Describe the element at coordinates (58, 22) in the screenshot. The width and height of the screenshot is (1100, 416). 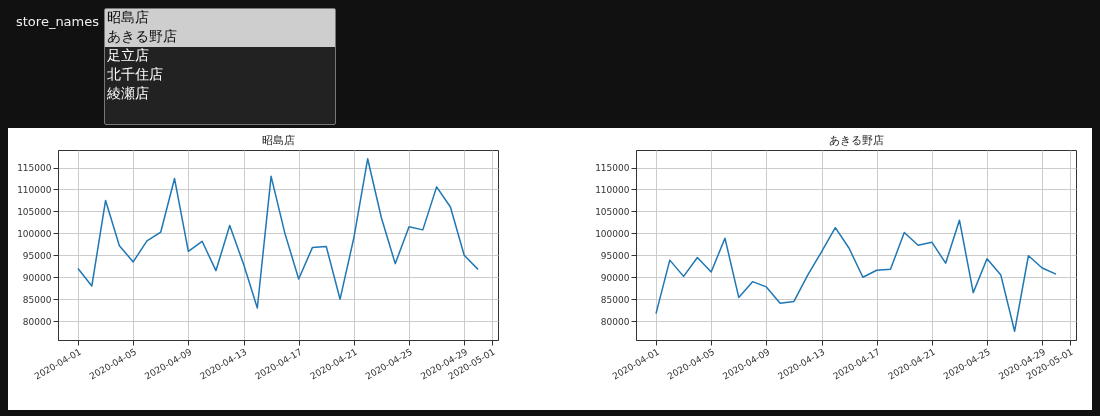
I see `text: store_names` at that location.